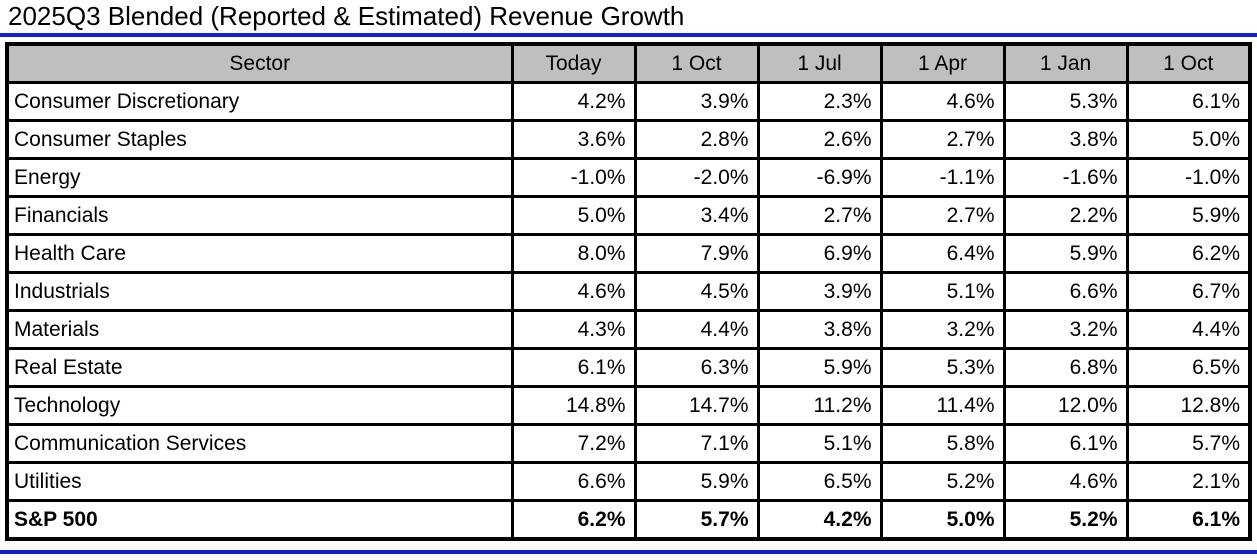 Image resolution: width=1257 pixels, height=560 pixels. Describe the element at coordinates (696, 215) in the screenshot. I see `value-cell: 3.4%` at that location.